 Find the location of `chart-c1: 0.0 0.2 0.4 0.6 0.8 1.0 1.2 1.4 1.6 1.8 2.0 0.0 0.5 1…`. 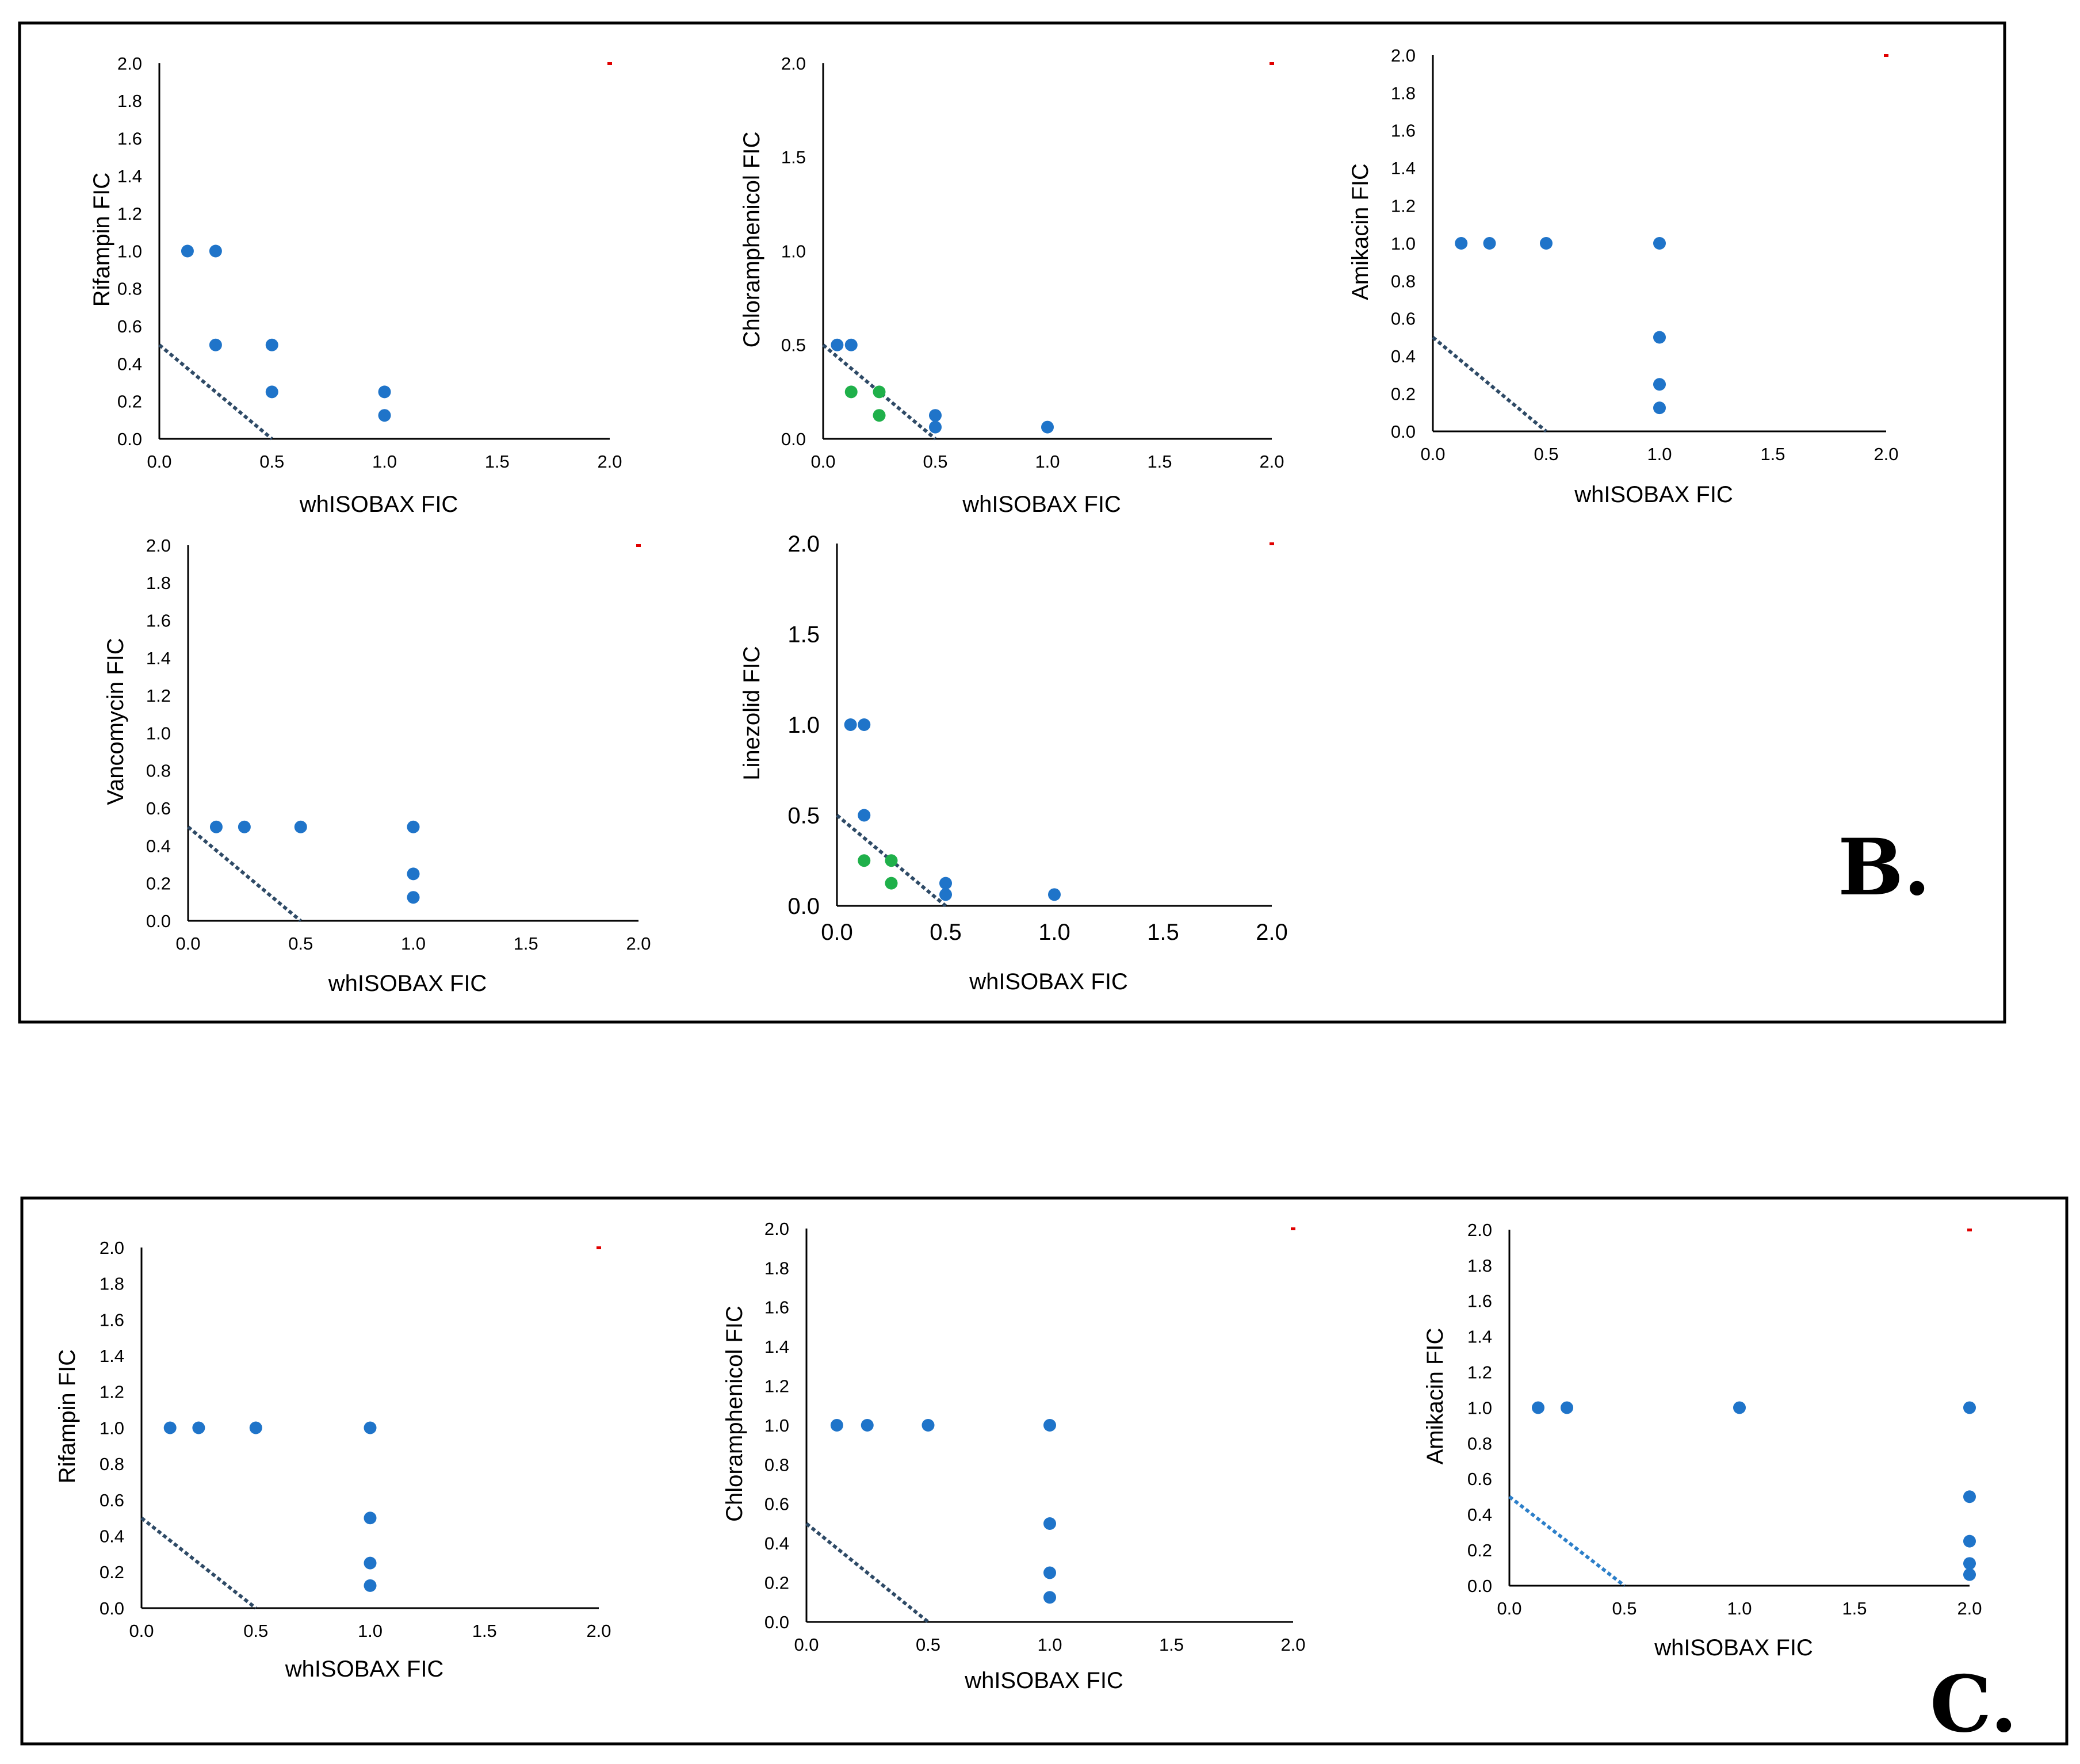

chart-c1: 0.0 0.2 0.4 0.6 0.8 1.0 1.2 1.4 1.6 1.8 2.0 0.0 0.5 1… is located at coordinates (333, 1460).